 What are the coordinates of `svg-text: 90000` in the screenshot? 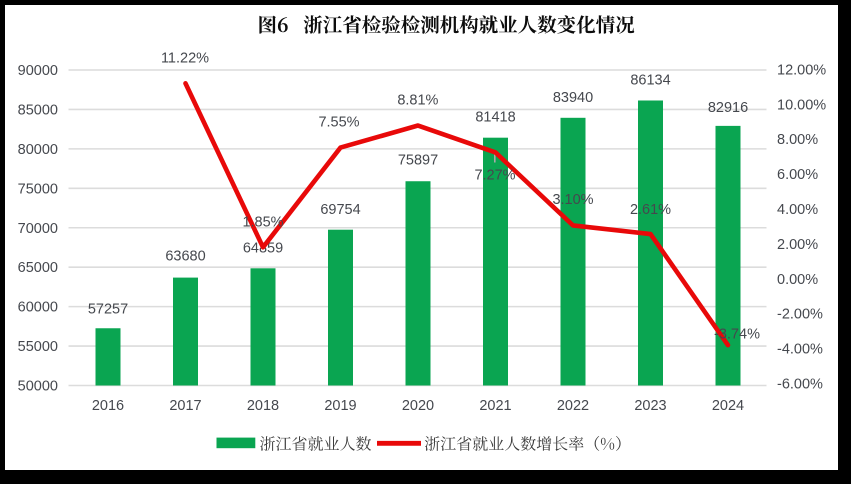 It's located at (38, 71).